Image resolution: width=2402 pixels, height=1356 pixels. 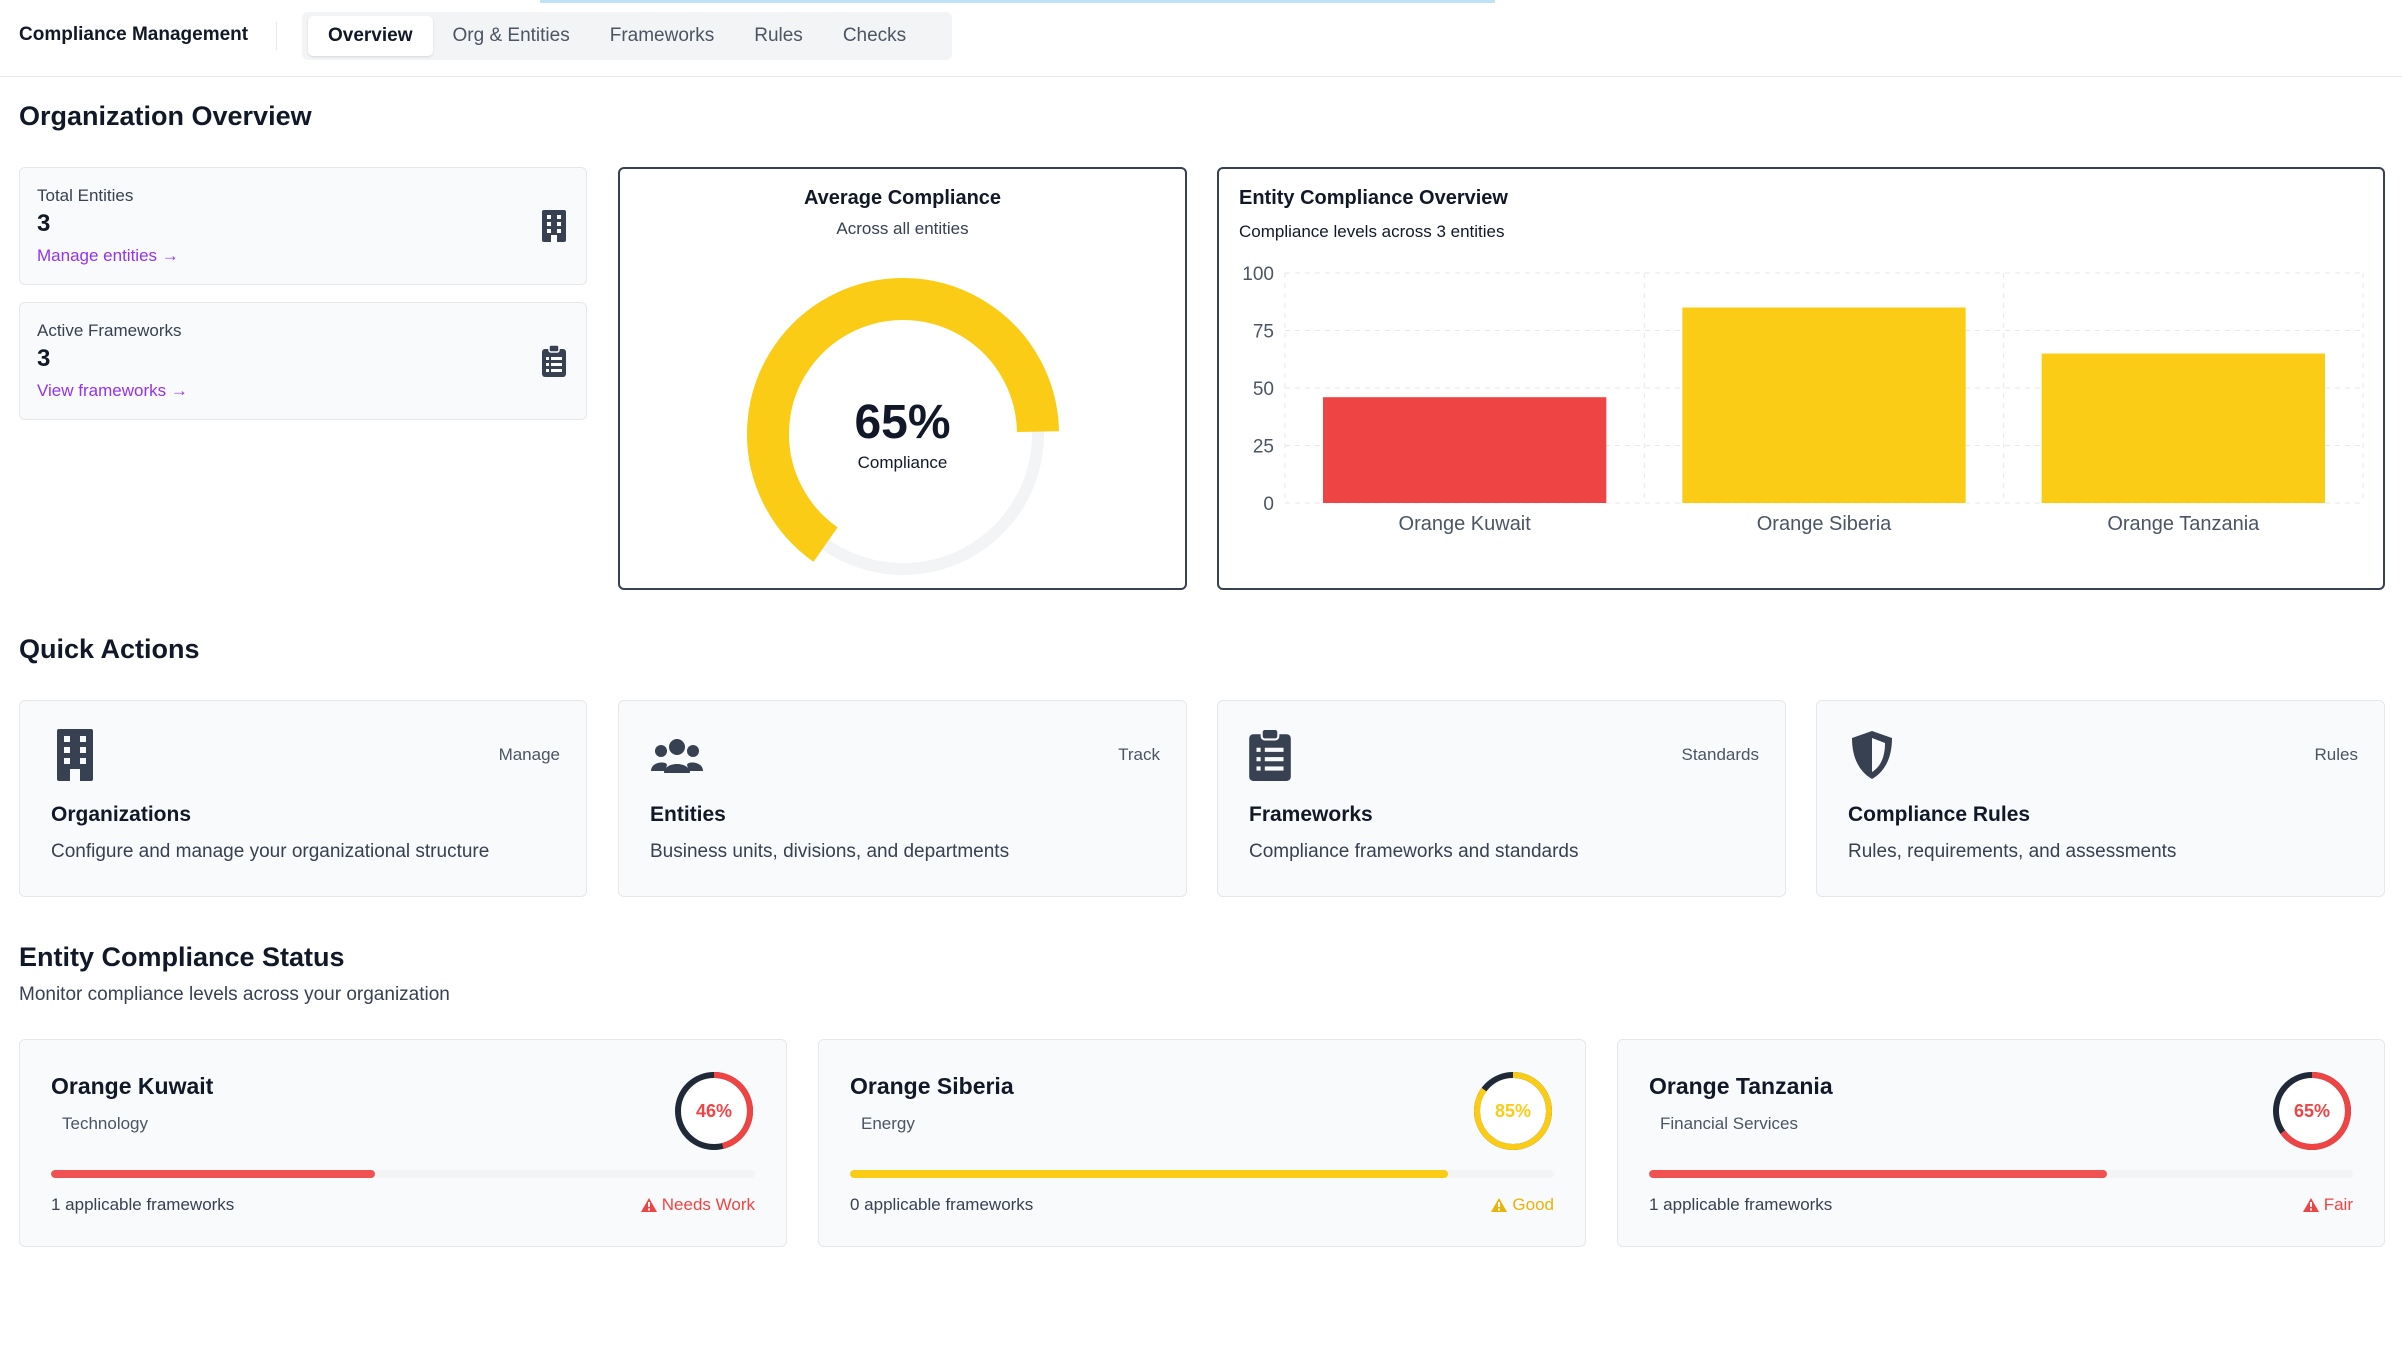 I want to click on entity-name: Orange Kuwait, so click(x=132, y=1086).